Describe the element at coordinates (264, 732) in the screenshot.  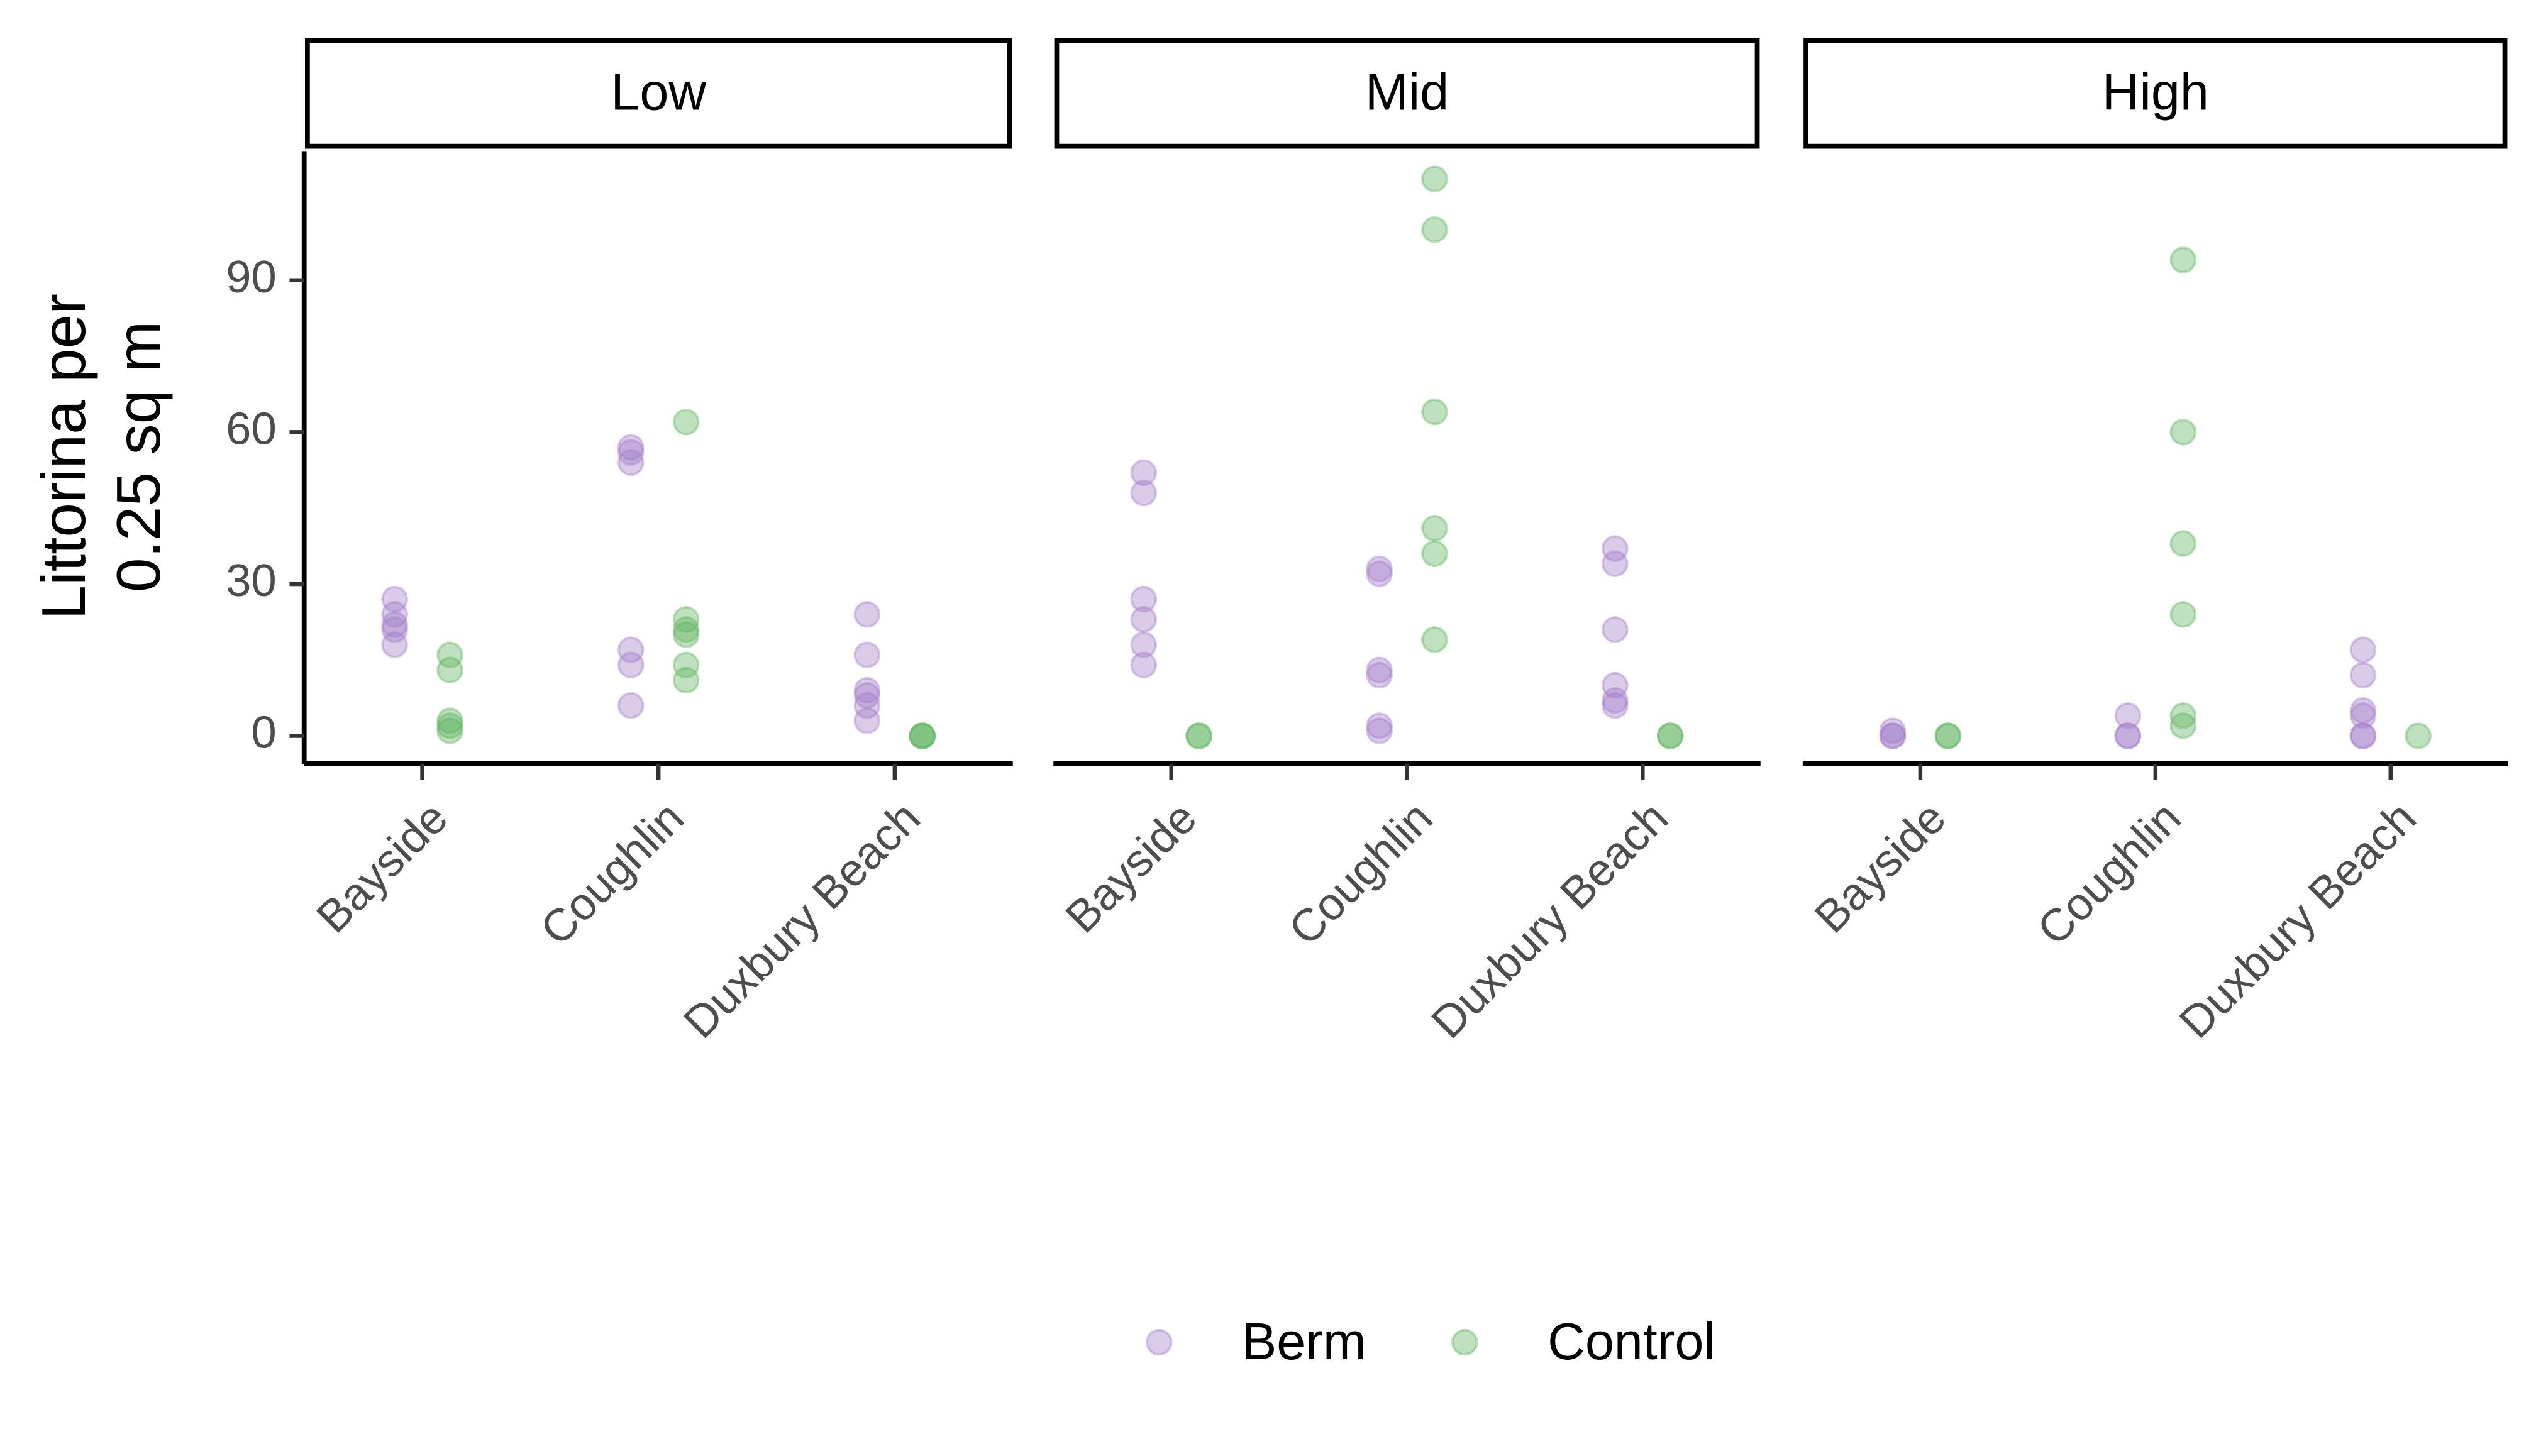
I see `y-tick-label: 0` at that location.